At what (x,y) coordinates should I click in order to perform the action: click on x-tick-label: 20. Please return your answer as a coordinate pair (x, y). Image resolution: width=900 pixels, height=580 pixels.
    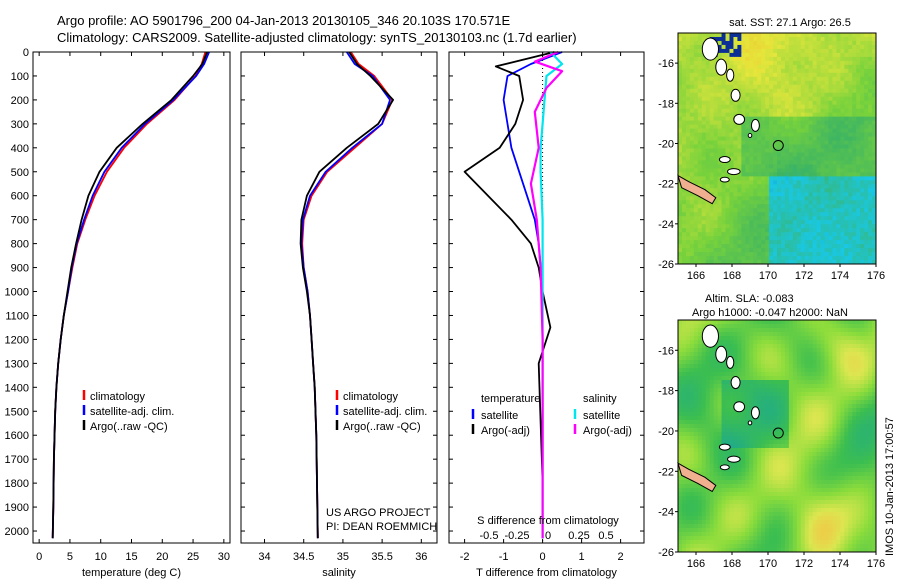
    Looking at the image, I should click on (162, 557).